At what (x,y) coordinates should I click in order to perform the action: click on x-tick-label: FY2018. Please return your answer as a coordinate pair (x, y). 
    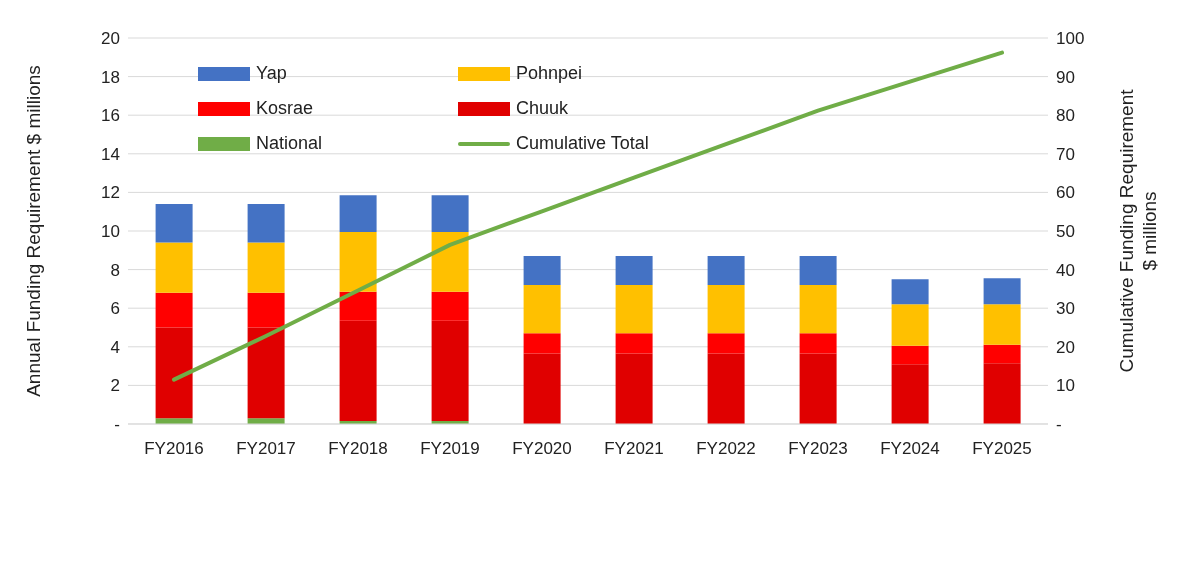
    Looking at the image, I should click on (358, 449).